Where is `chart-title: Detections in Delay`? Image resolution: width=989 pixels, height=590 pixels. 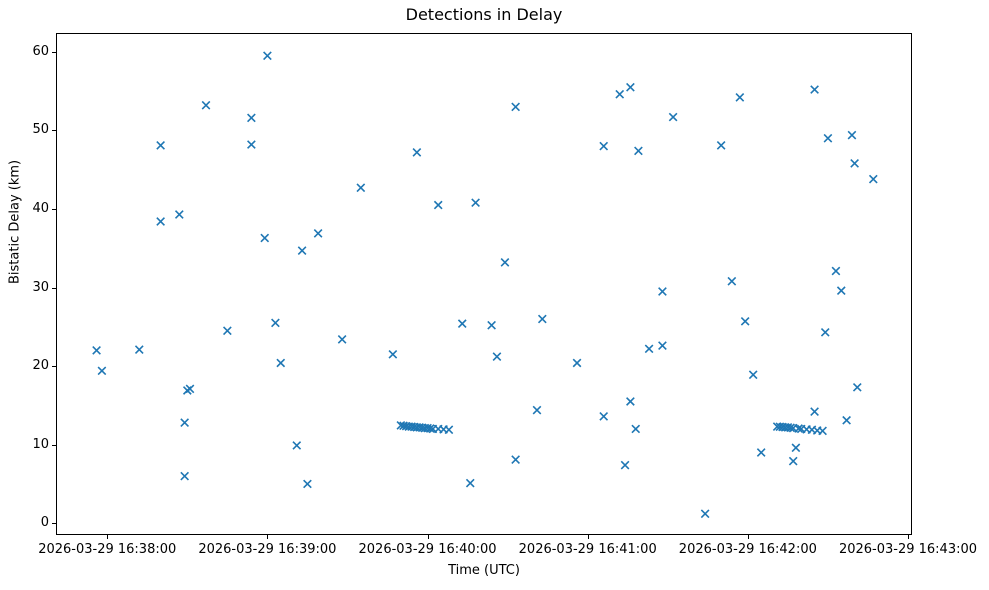
chart-title: Detections in Delay is located at coordinates (484, 14).